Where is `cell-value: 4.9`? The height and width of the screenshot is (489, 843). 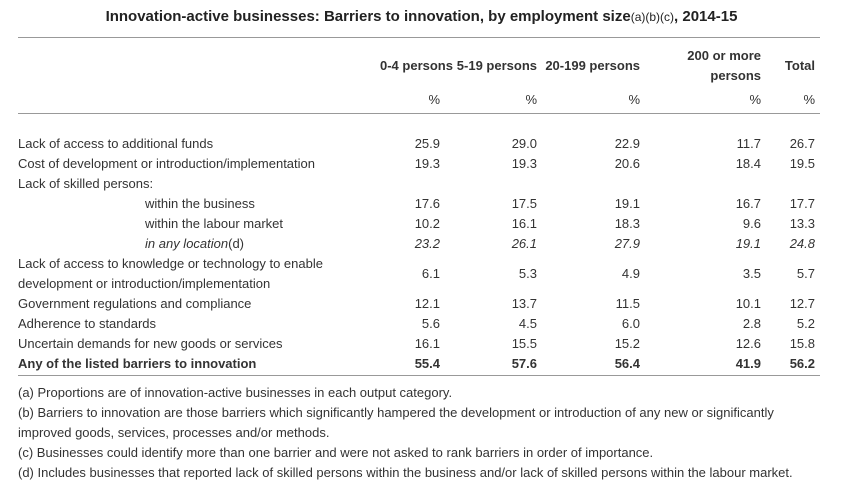 cell-value: 4.9 is located at coordinates (630, 273).